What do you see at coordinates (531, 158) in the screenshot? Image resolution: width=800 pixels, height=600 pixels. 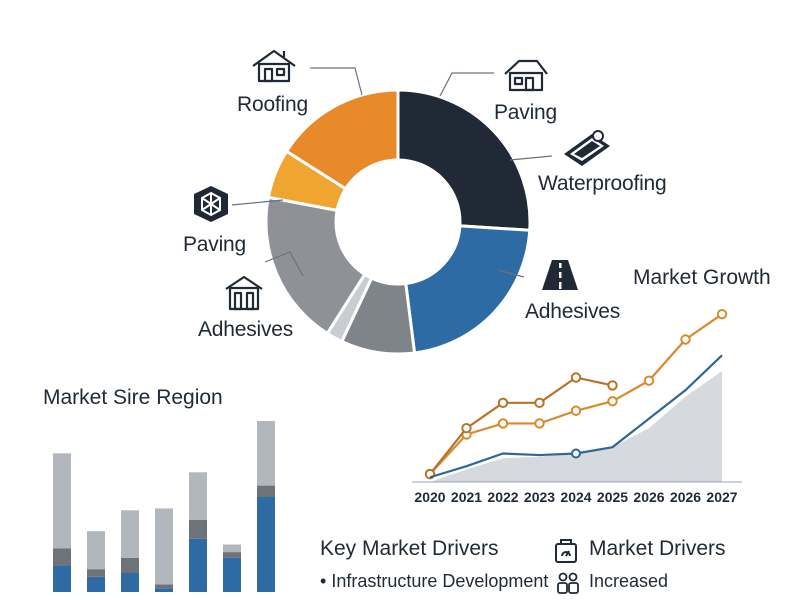 I see `leader-line-waterproofing` at bounding box center [531, 158].